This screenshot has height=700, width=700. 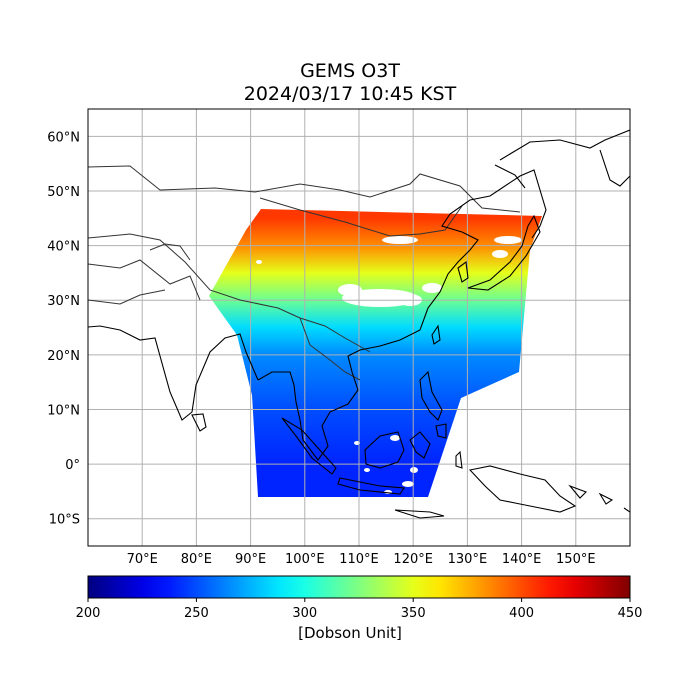 What do you see at coordinates (350, 71) in the screenshot?
I see `map-title: GEMS O3T` at bounding box center [350, 71].